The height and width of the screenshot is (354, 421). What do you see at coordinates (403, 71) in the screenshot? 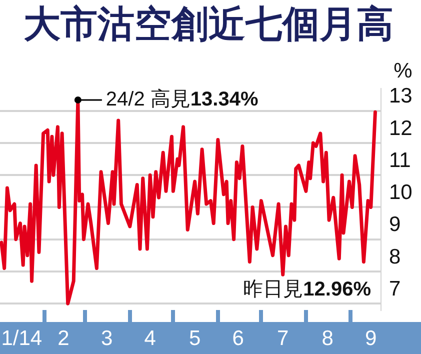
I see `y-axis-title: %` at bounding box center [403, 71].